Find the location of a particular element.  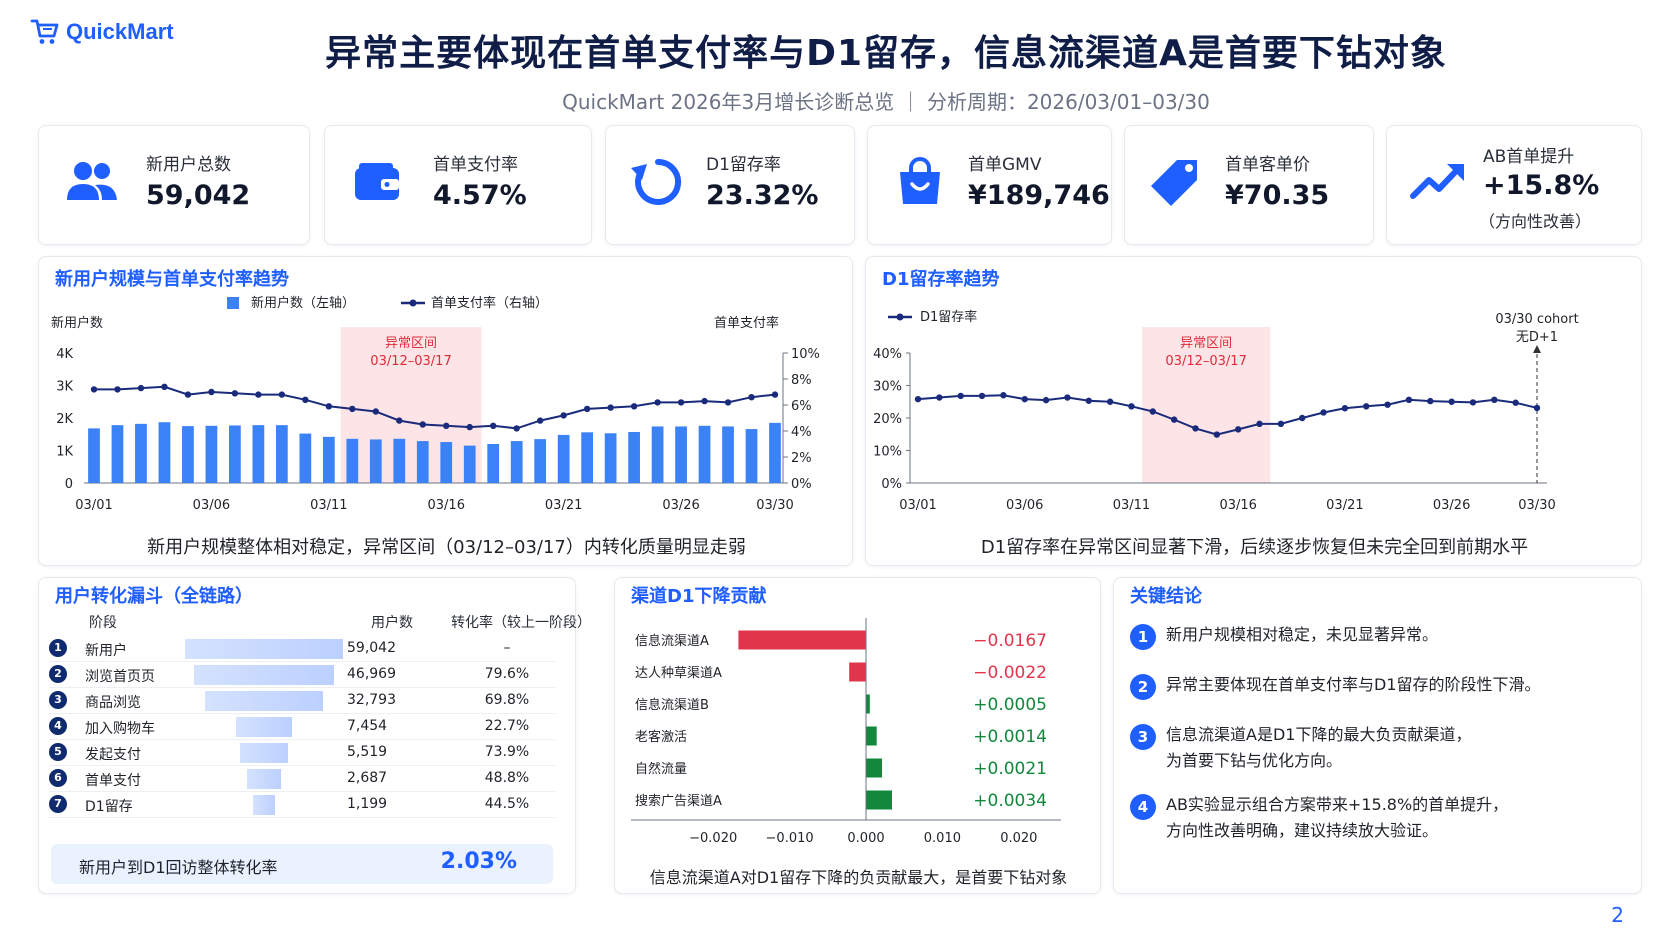

funnel-rate: 22.7% is located at coordinates (507, 726).